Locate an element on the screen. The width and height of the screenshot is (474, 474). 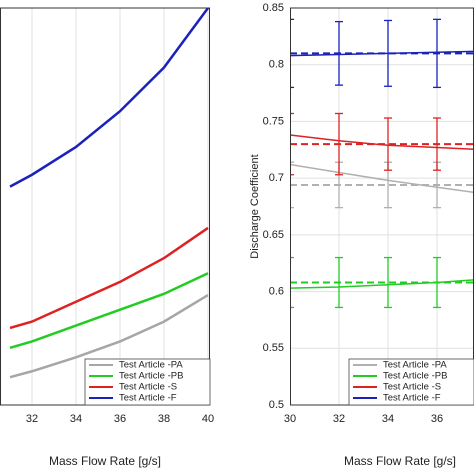
x-tick-label: 38 is located at coordinates (164, 419).